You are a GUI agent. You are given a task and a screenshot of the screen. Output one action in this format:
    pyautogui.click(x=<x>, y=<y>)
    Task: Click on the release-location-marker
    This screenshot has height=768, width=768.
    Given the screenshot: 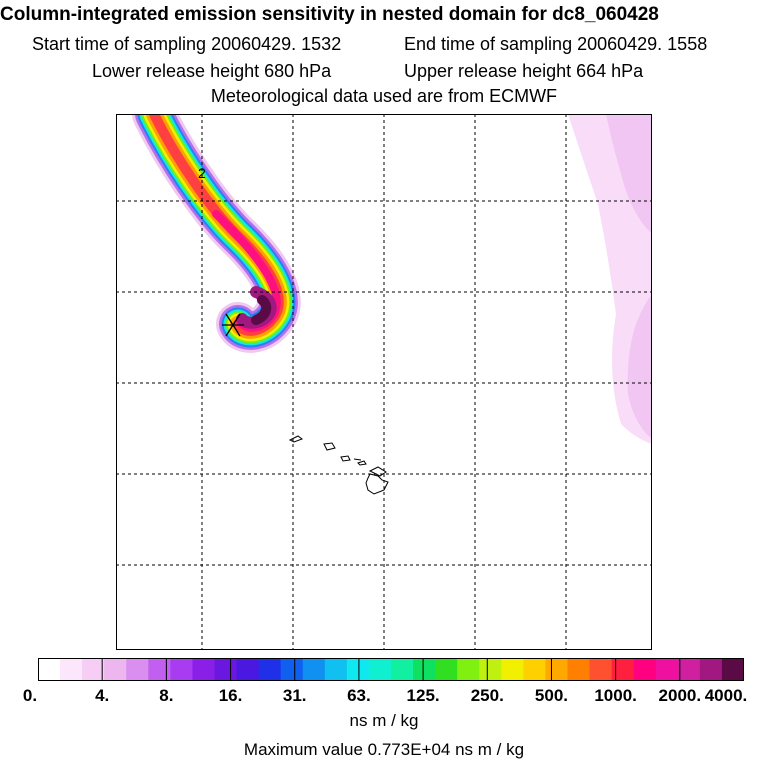 What is the action you would take?
    pyautogui.click(x=233, y=325)
    